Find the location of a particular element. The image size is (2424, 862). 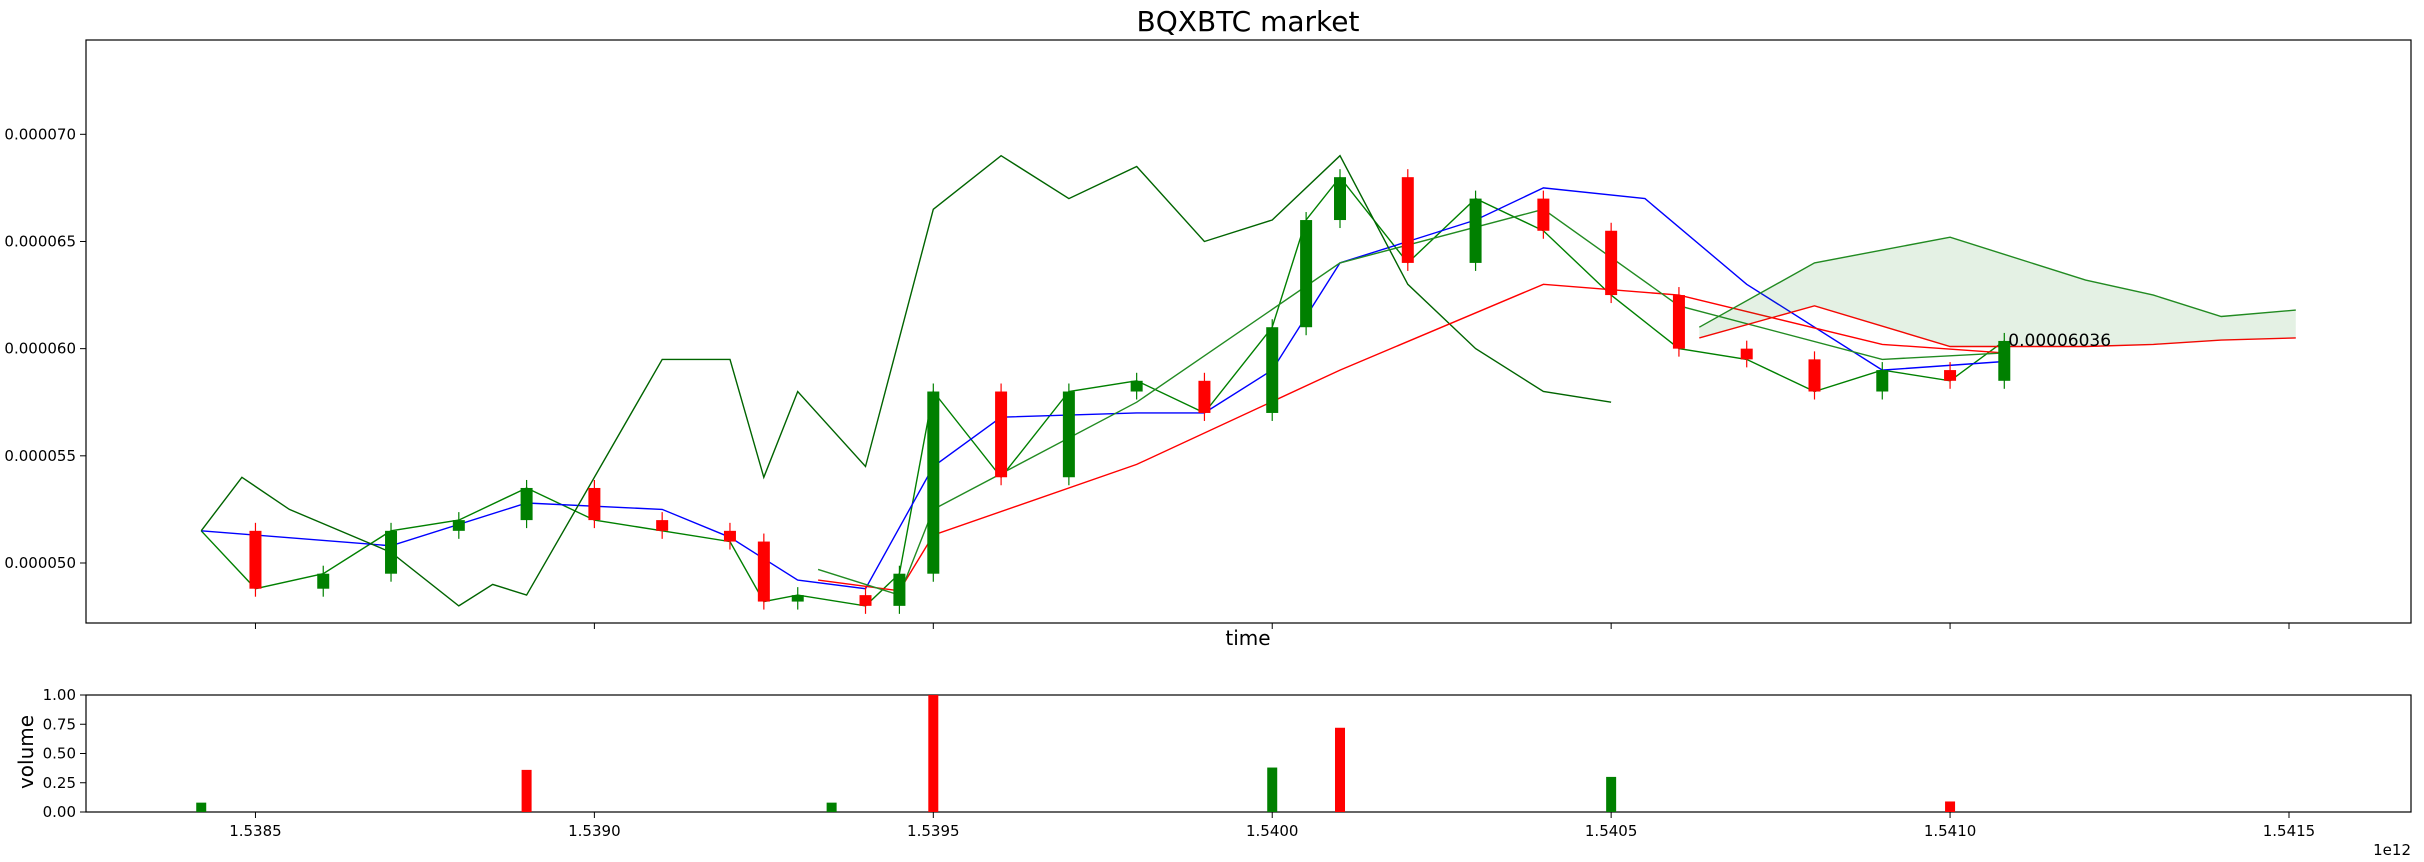

volume-plot-frame is located at coordinates (1248, 753).